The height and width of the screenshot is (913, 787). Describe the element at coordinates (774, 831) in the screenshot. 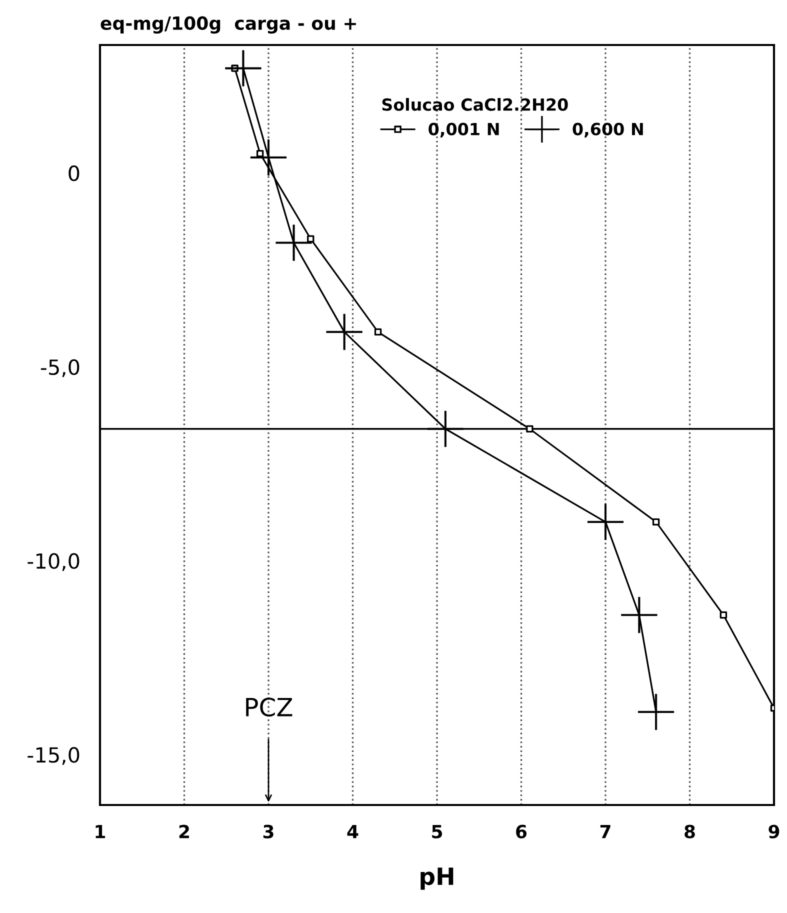

I see `x-tick-label: 9` at that location.